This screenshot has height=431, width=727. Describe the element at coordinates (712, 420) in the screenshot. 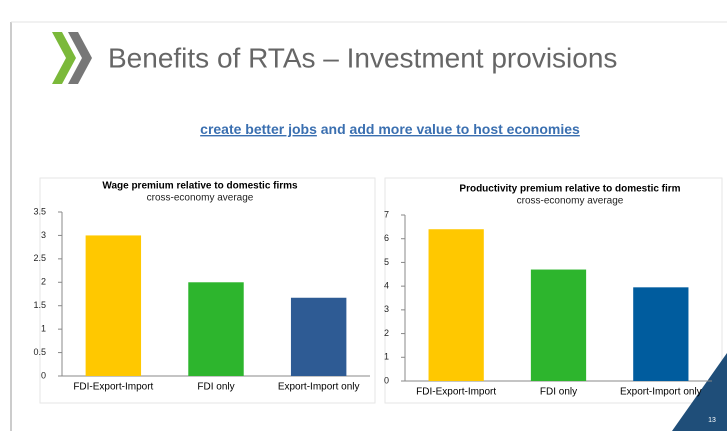

I see `page-number: 13` at that location.